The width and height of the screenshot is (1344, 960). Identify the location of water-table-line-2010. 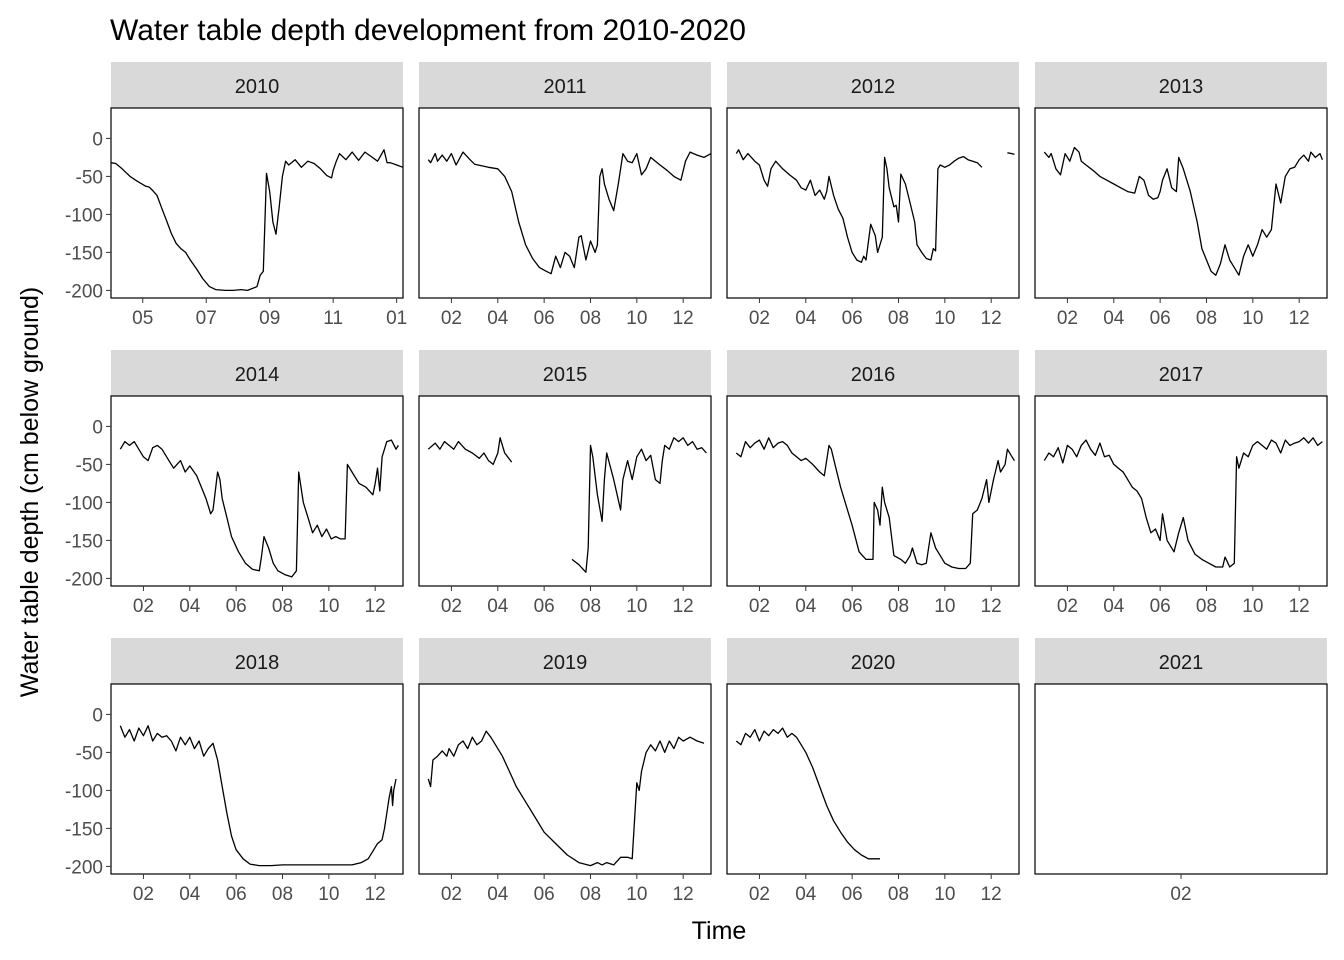
(257, 220).